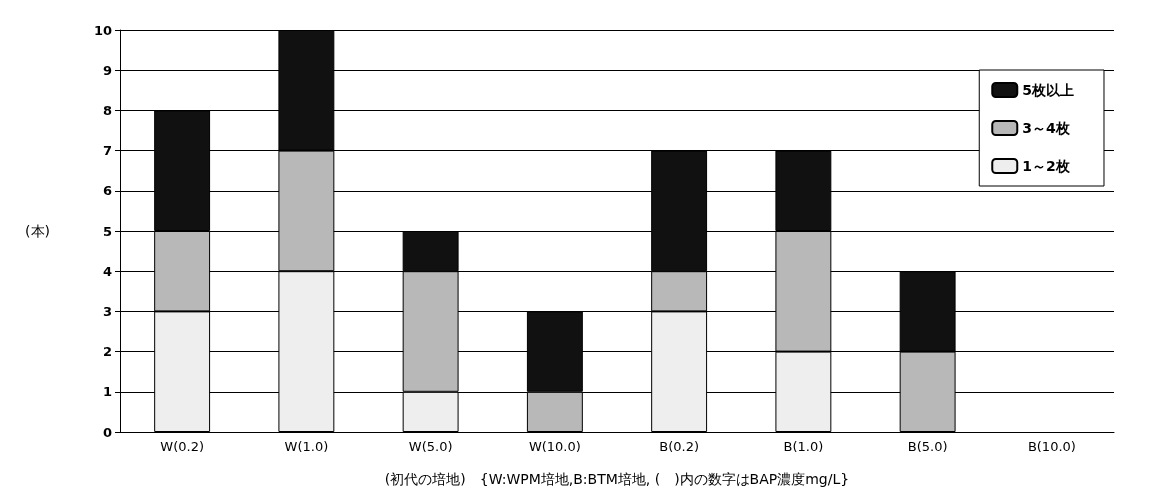  I want to click on x-tick-label: B(0.2), so click(679, 446).